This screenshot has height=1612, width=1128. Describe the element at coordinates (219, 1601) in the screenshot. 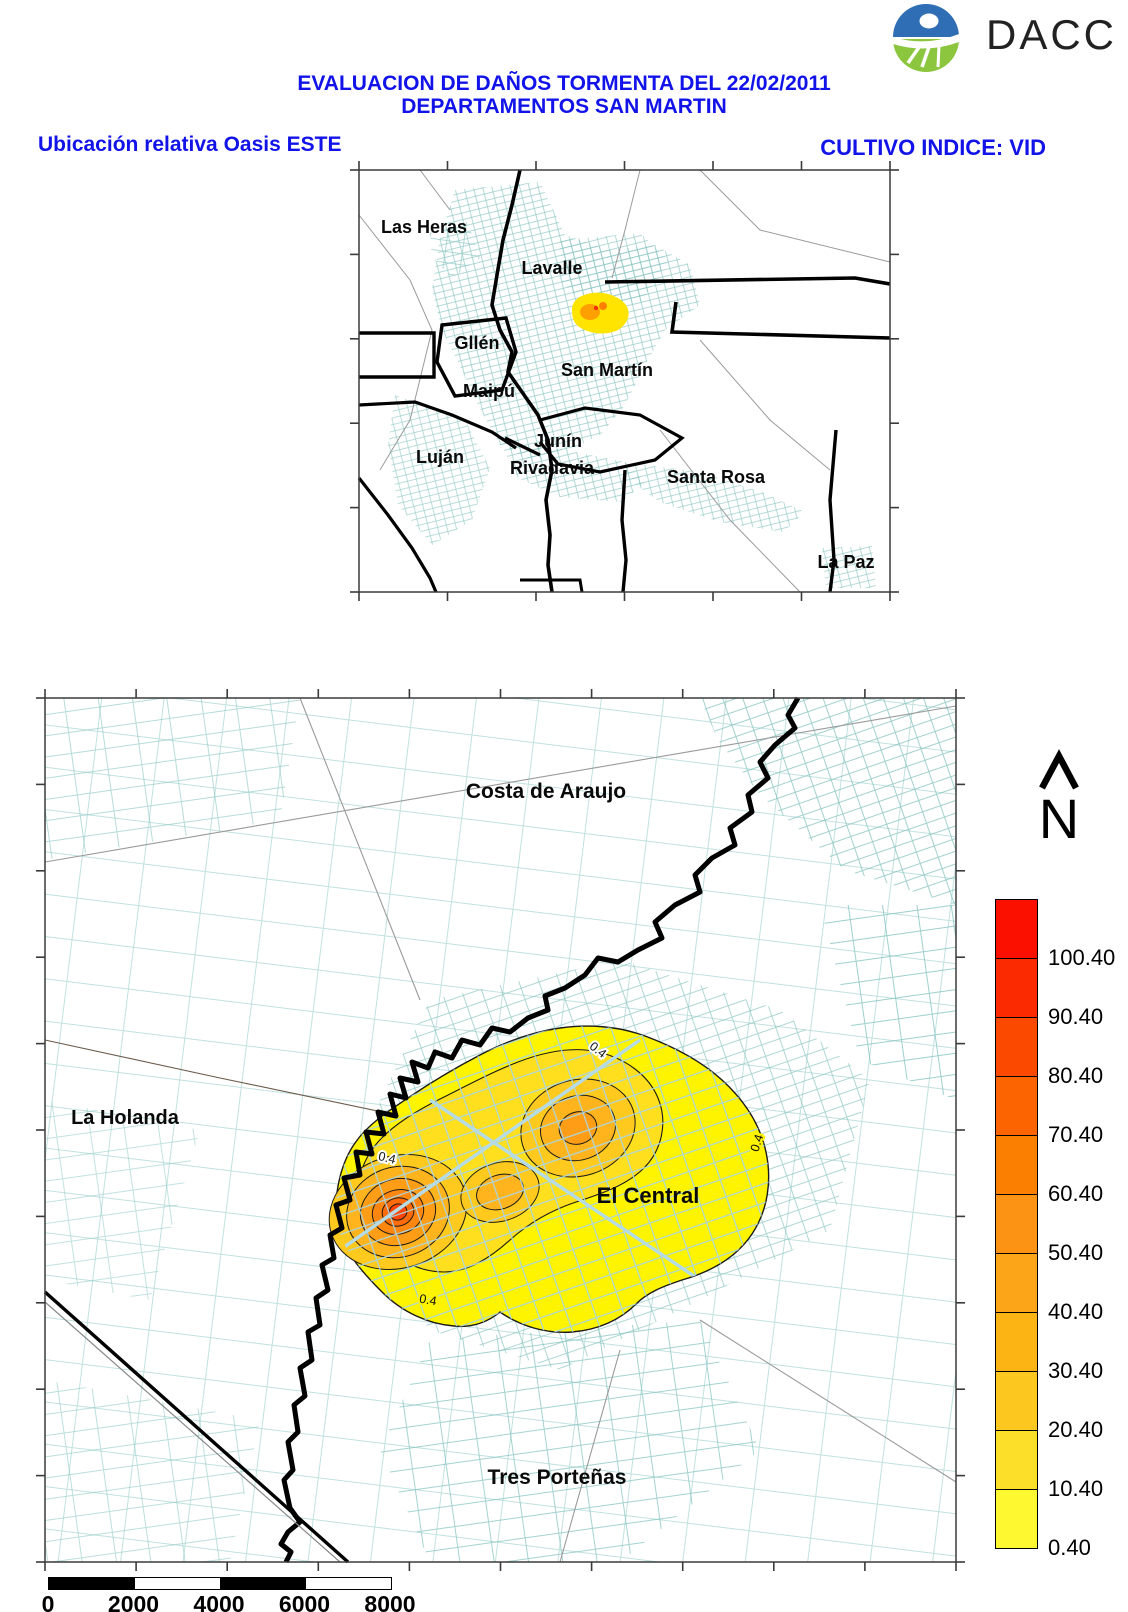

I see `scale-bar-tick-label: 4000` at that location.